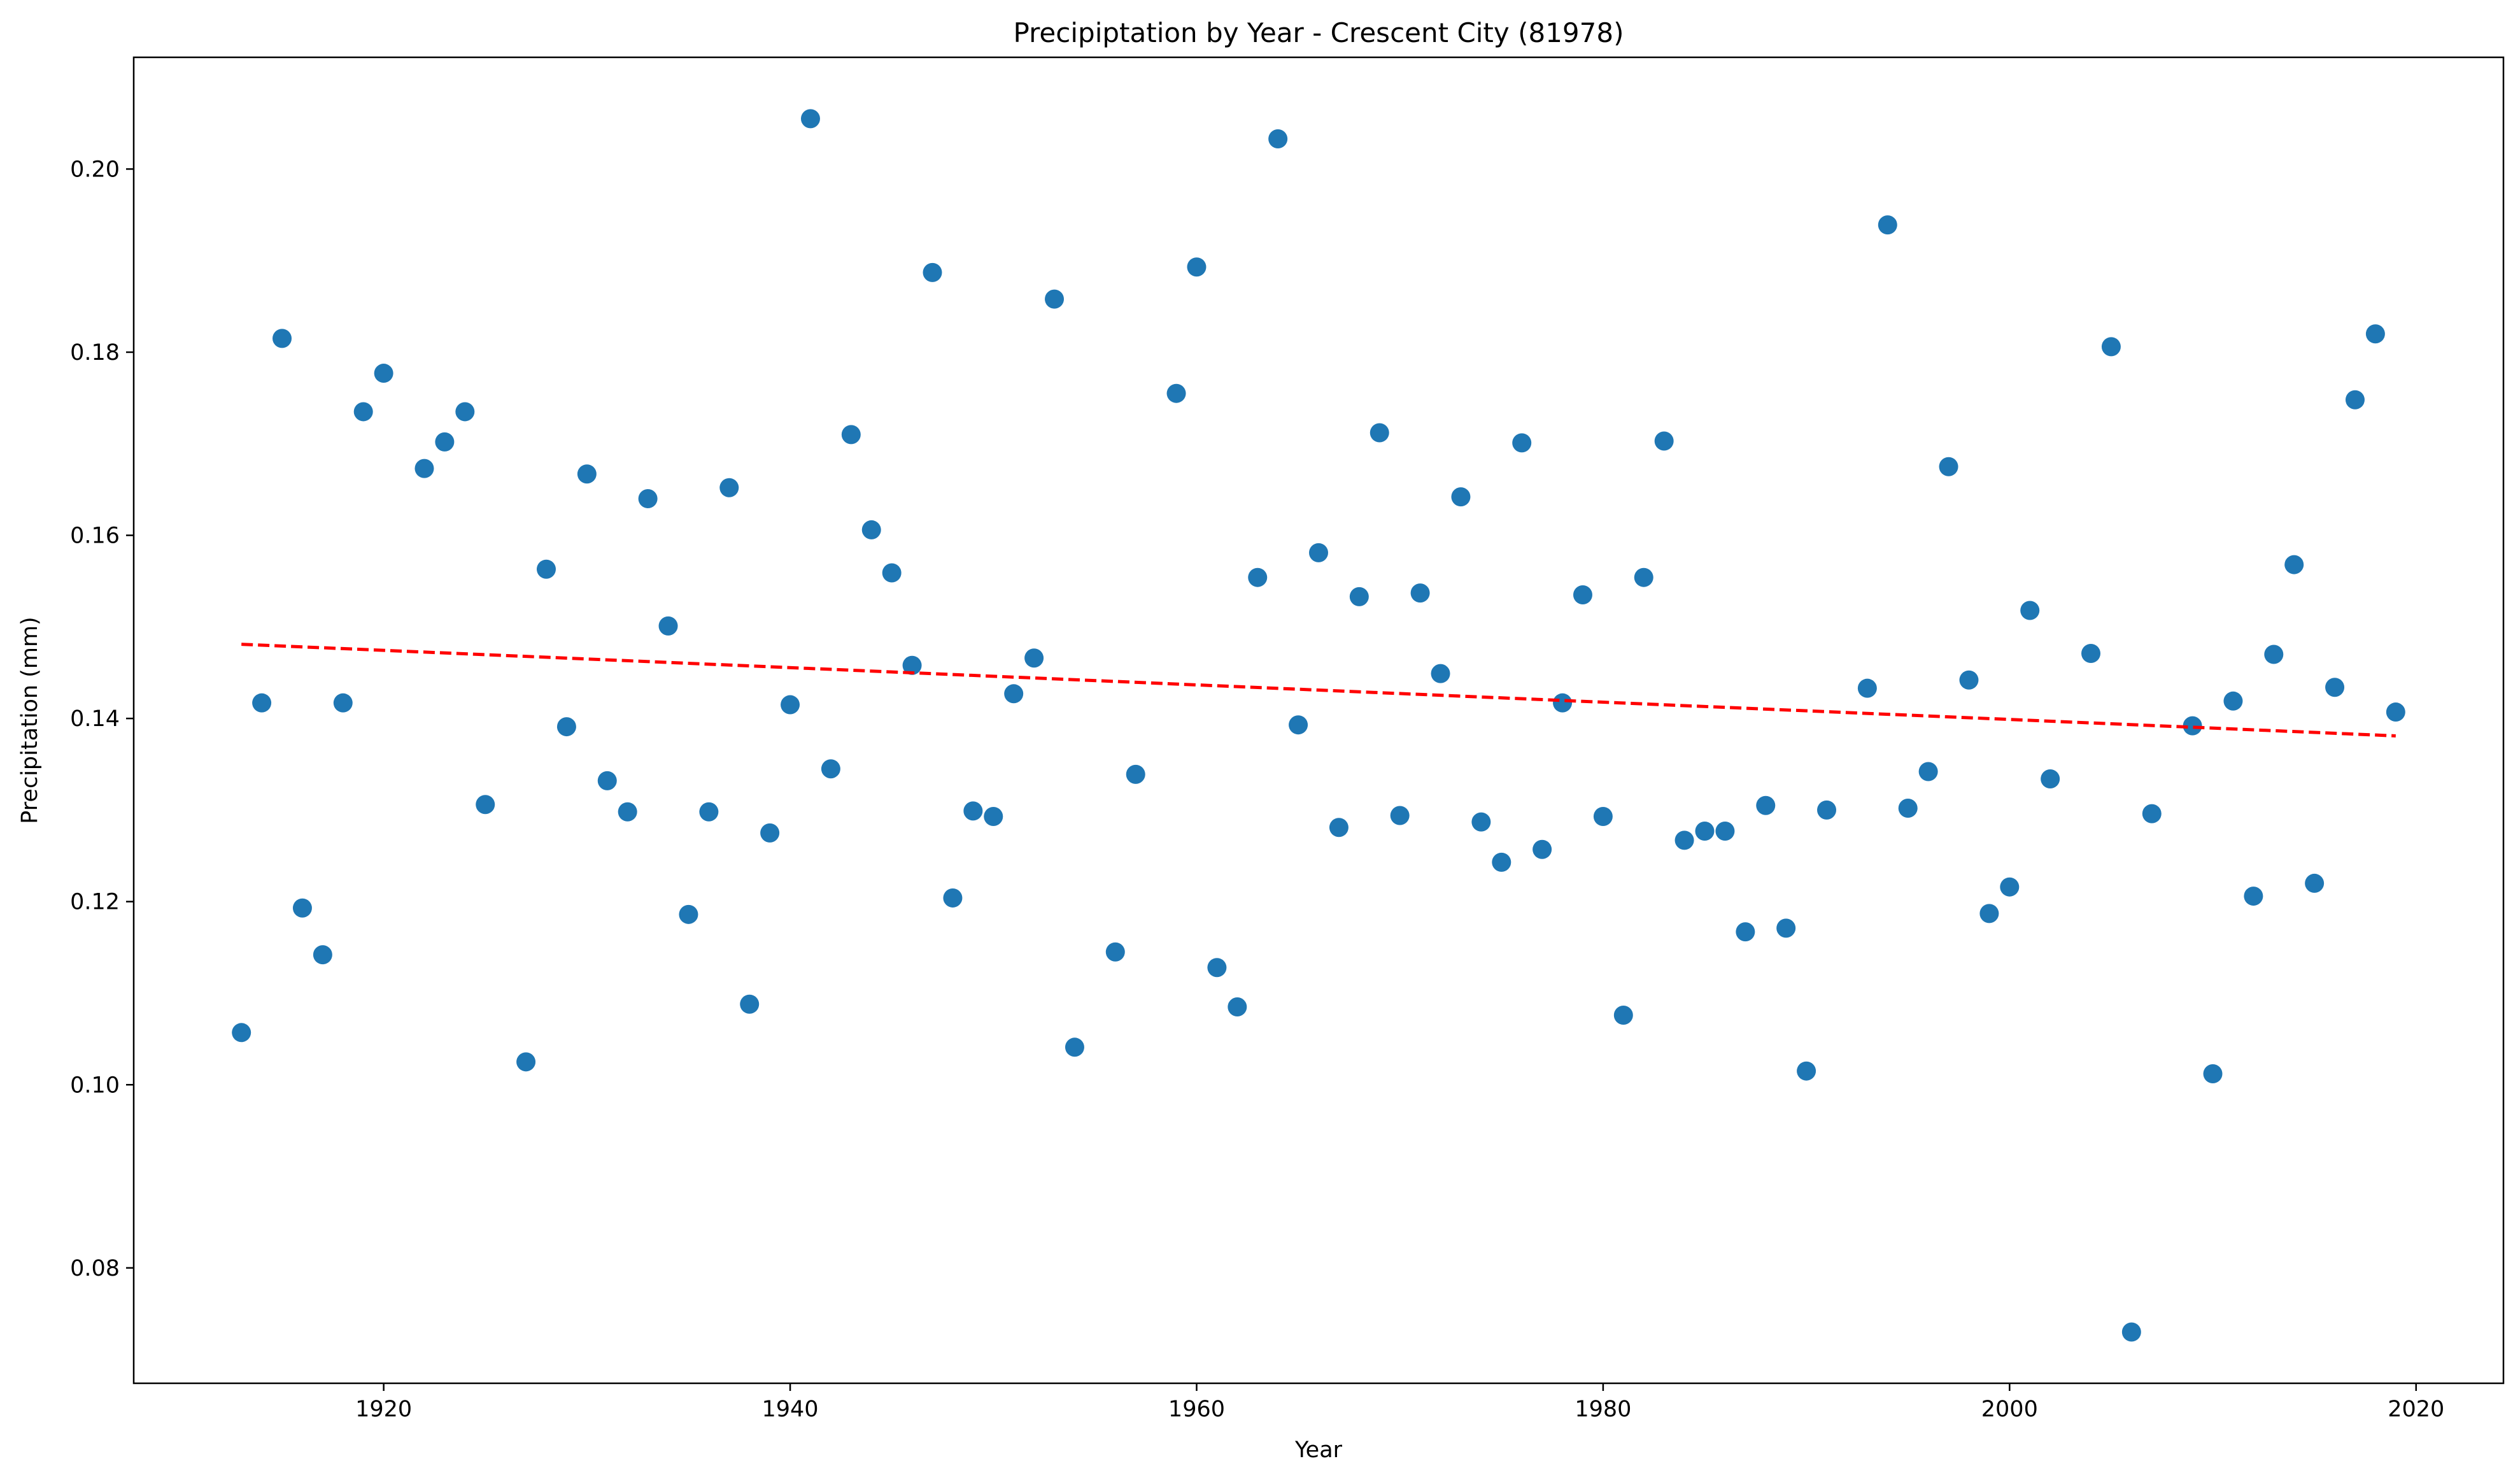 The width and height of the screenshot is (2520, 1482). What do you see at coordinates (1217, 968) in the screenshot?
I see `data-point-1961` at bounding box center [1217, 968].